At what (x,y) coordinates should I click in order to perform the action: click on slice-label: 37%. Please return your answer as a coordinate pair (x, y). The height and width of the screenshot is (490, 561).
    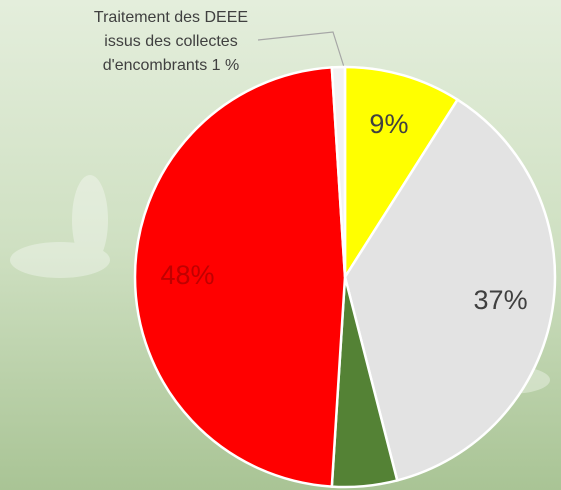
    Looking at the image, I should click on (501, 300).